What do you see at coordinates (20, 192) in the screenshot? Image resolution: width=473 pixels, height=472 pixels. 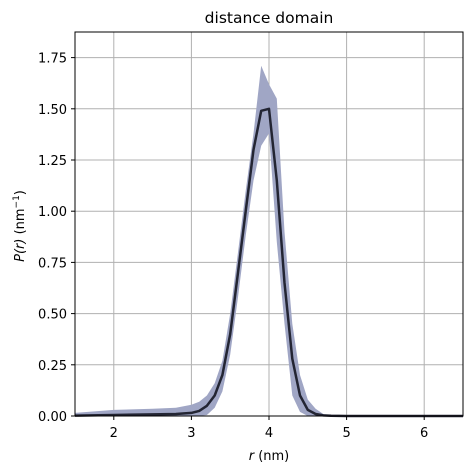 I see `y-axis-label-close: )` at bounding box center [20, 192].